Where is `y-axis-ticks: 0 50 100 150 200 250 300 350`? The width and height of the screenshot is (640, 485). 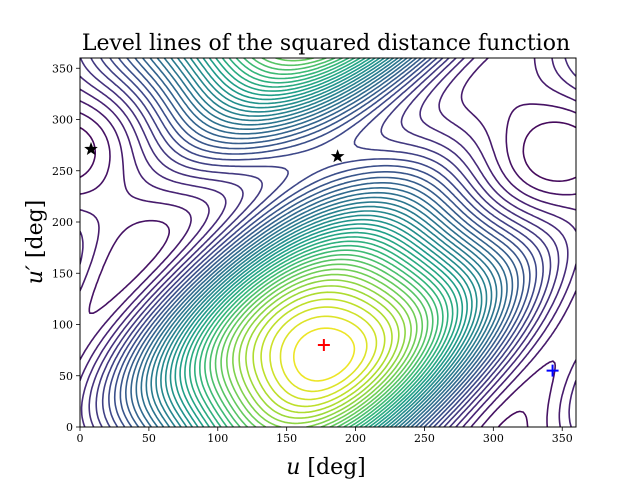
y-axis-ticks: 0 50 100 150 200 250 300 350 is located at coordinates (66, 248).